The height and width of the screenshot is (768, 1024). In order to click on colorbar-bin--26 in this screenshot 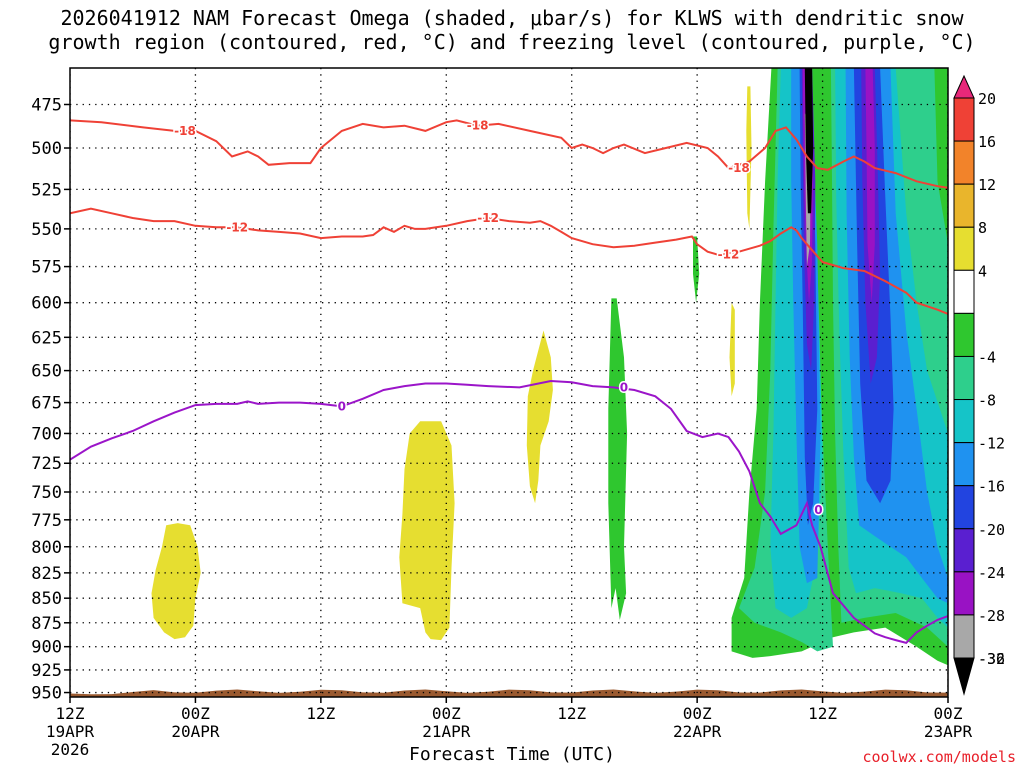, I will do `click(964, 550)`.